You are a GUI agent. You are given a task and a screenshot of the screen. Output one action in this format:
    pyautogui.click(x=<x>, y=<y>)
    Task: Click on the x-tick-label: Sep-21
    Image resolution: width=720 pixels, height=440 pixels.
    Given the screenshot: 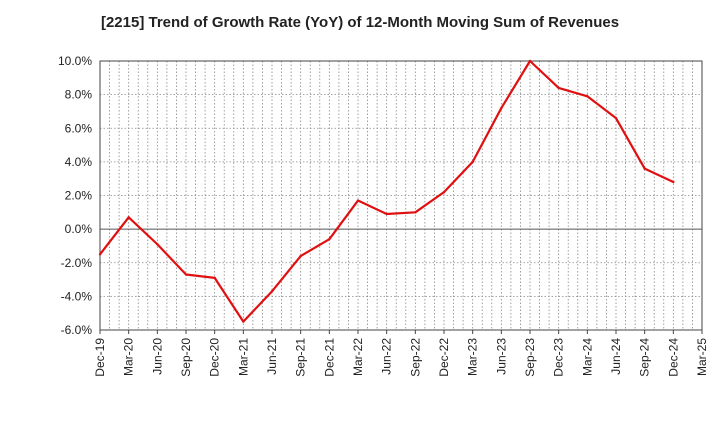 What is the action you would take?
    pyautogui.click(x=301, y=357)
    